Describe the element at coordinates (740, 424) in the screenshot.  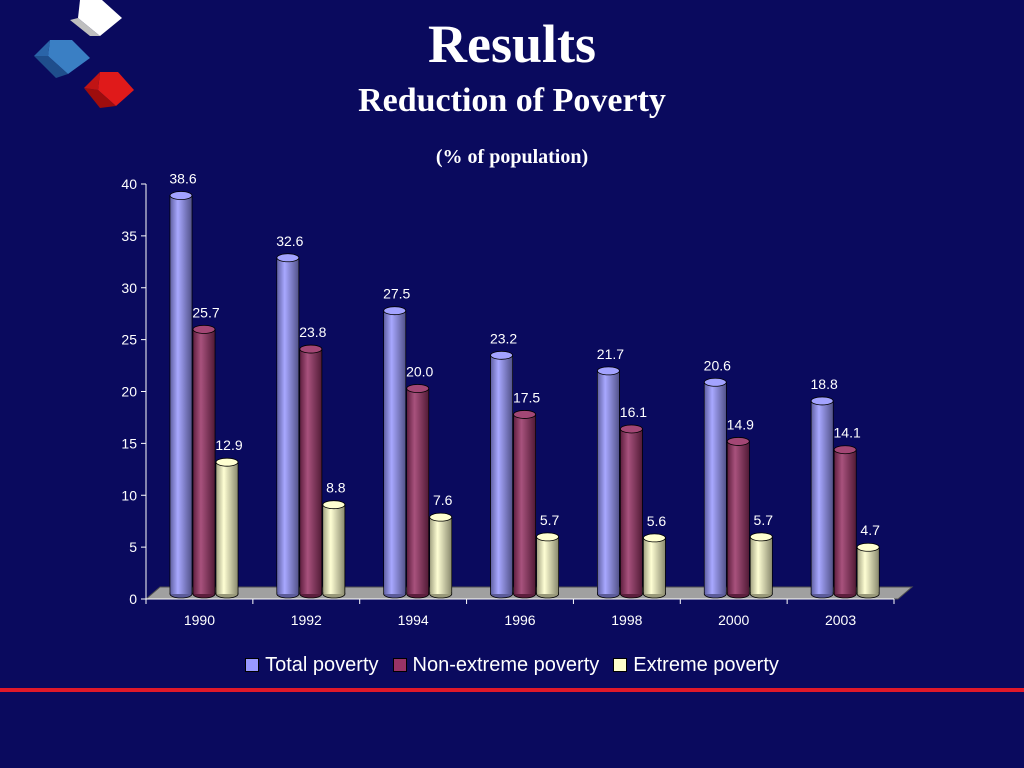
I see `data-label: 14.9` at that location.